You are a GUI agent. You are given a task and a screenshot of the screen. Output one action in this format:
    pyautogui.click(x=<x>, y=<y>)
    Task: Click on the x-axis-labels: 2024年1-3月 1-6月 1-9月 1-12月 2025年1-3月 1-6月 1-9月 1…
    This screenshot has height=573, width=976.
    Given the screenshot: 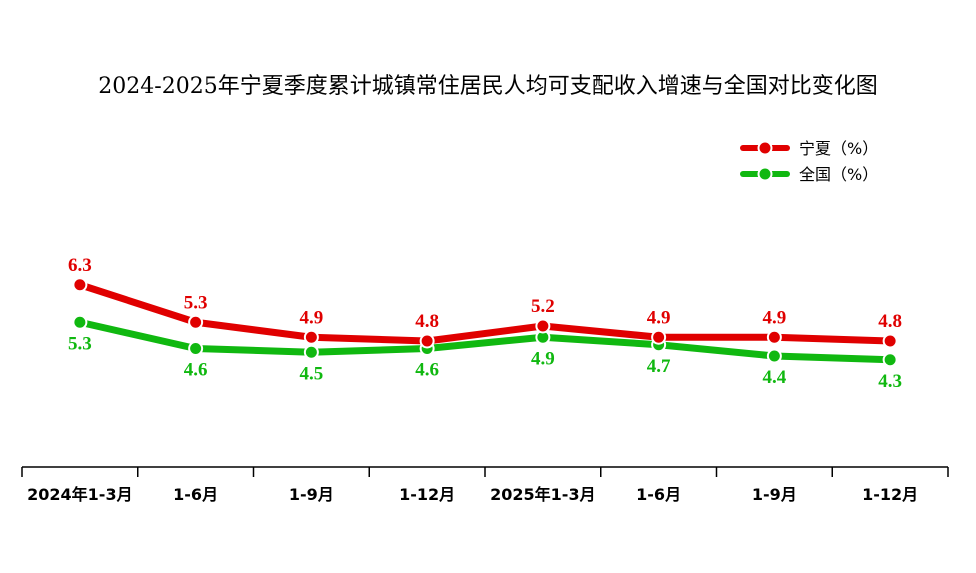 What is the action you would take?
    pyautogui.click(x=472, y=494)
    